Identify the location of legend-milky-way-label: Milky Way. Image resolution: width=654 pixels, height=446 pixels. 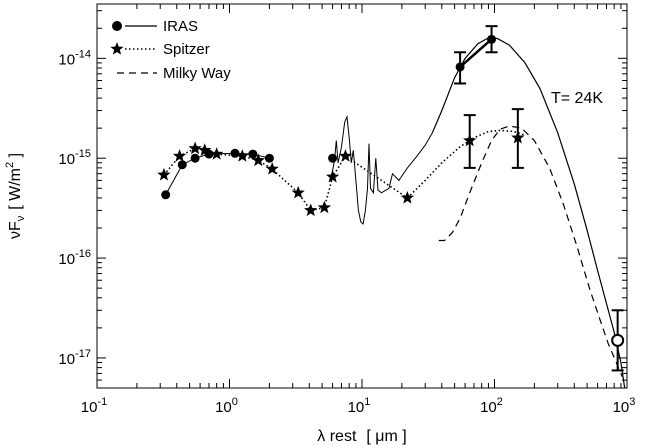
(197, 73).